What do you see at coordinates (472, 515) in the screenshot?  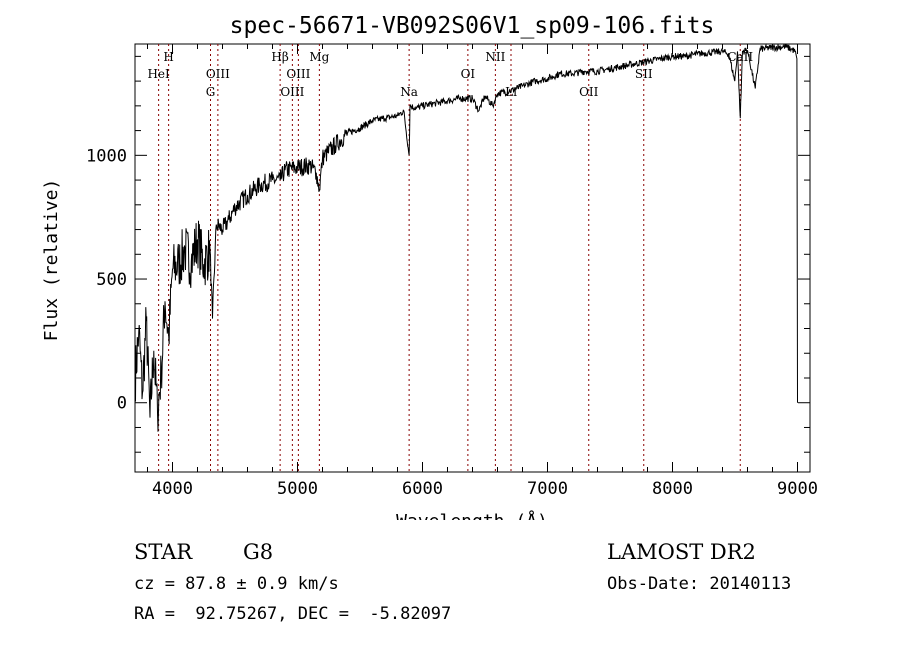 I see `x-axis-label: Wavelength (Å)` at bounding box center [472, 515].